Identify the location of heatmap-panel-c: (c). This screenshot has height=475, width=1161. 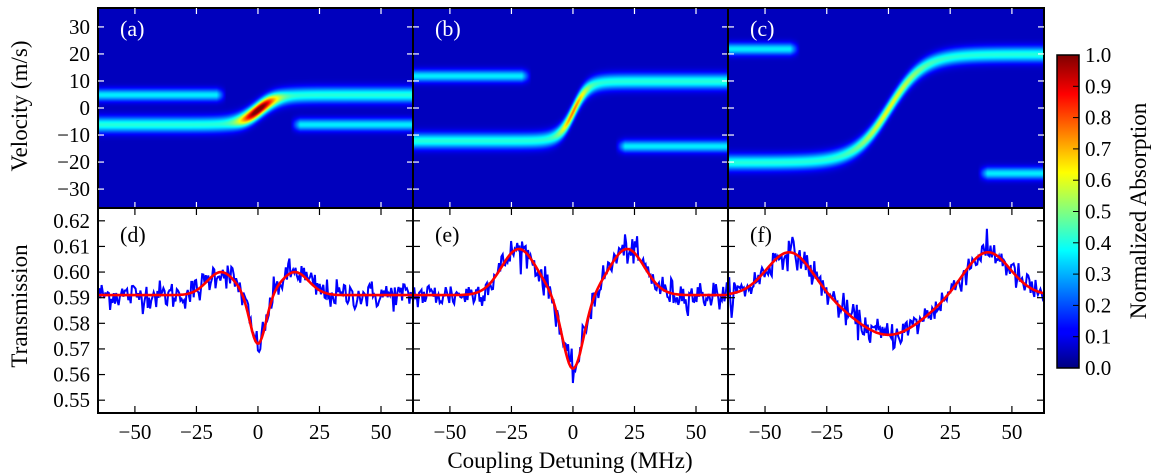
(886, 108).